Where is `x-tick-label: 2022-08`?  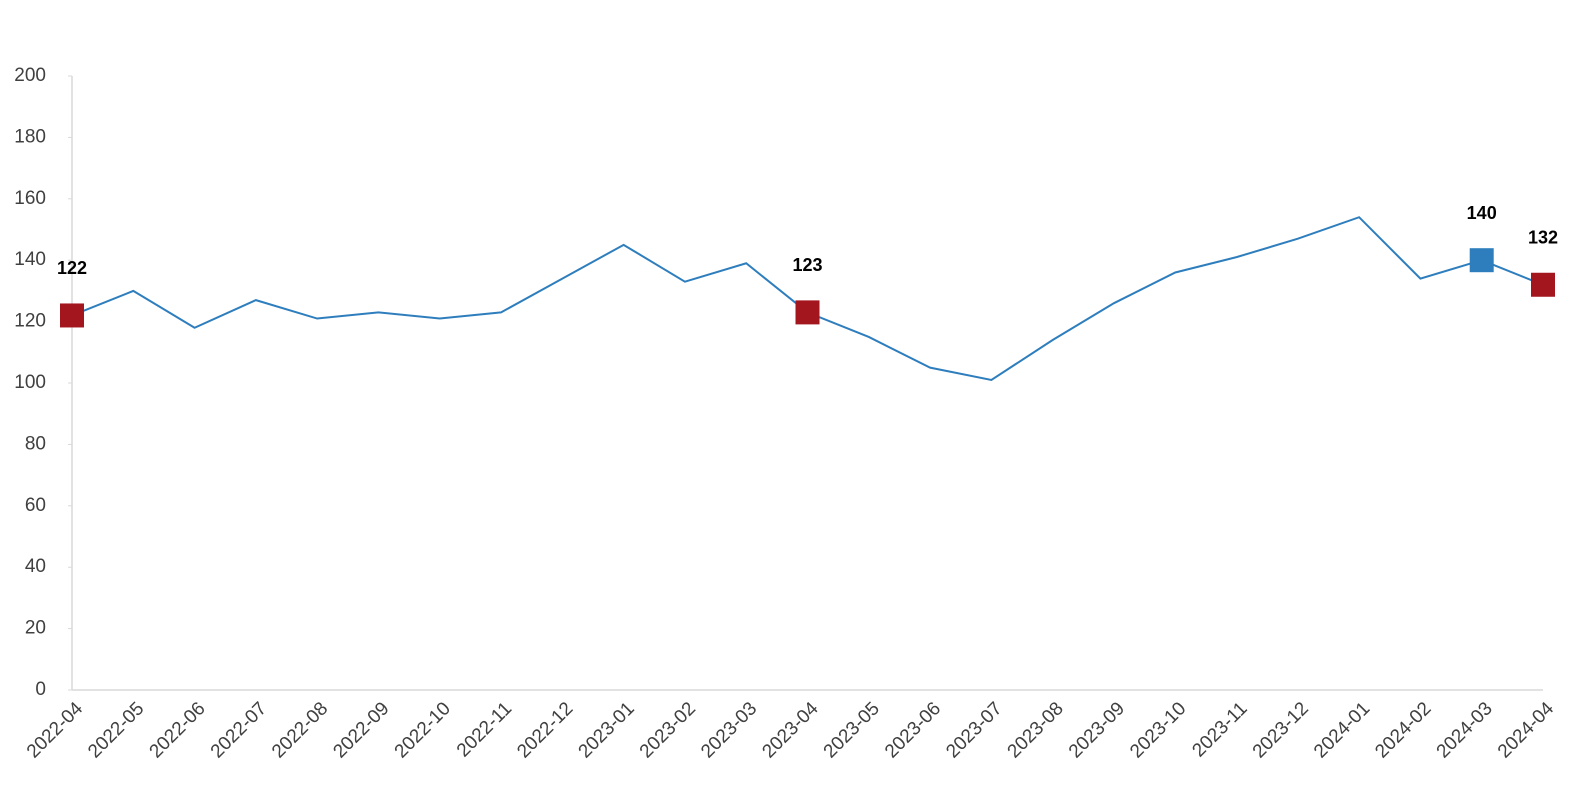
x-tick-label: 2022-08 is located at coordinates (300, 730).